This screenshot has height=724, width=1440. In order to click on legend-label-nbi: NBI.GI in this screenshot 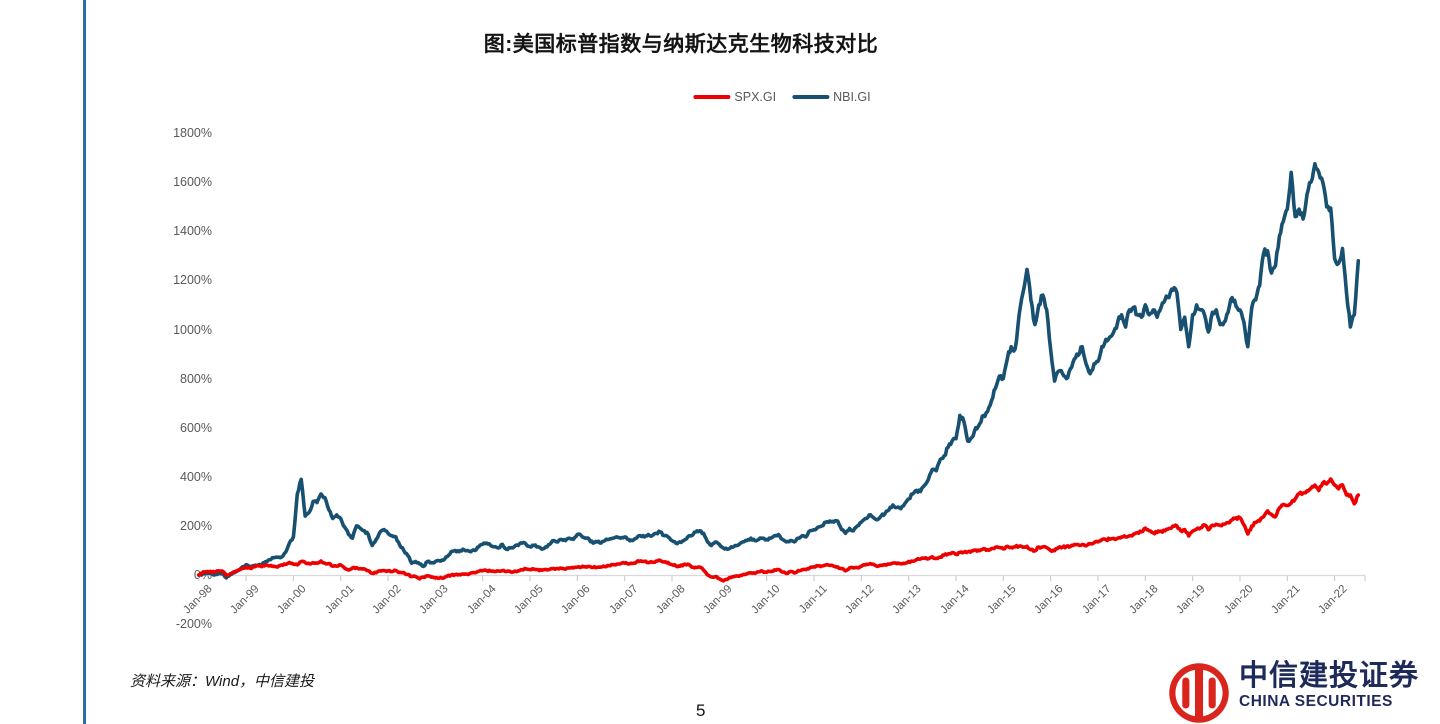, I will do `click(852, 97)`.